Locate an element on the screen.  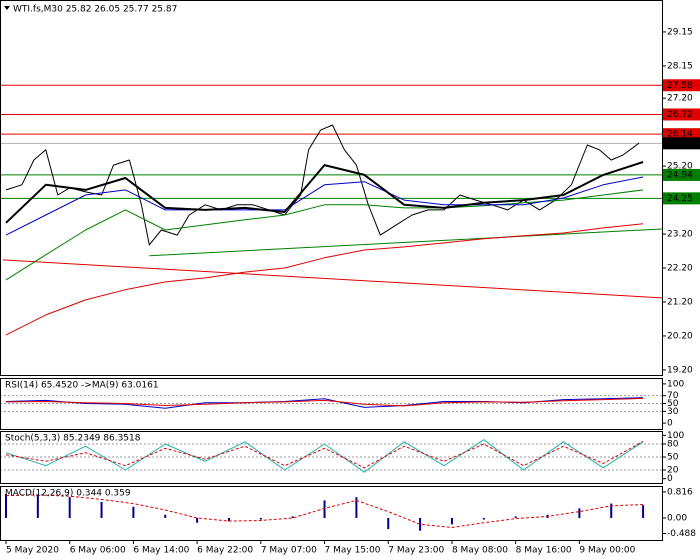
x-tick-label: 7 May 15:00 is located at coordinates (353, 551).